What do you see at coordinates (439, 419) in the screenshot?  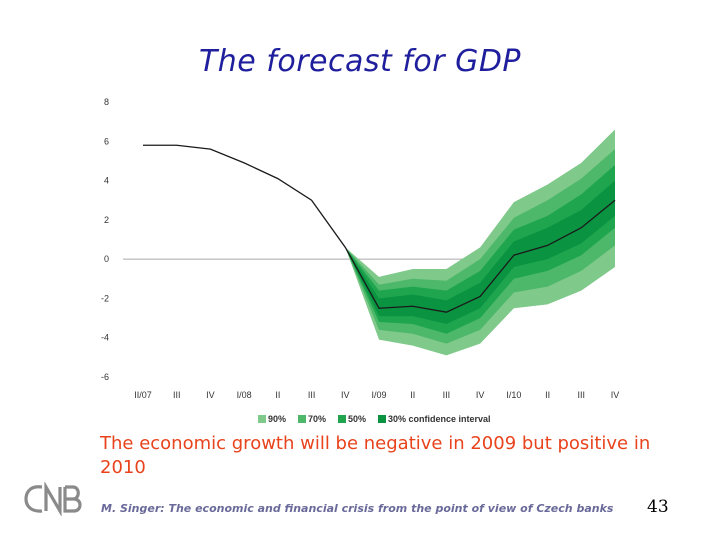 I see `legend-label: 30% confidence interval` at bounding box center [439, 419].